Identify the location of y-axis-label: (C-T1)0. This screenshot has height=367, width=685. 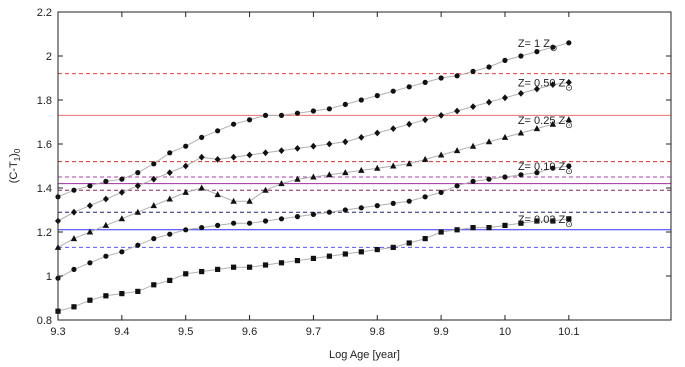
(15, 165).